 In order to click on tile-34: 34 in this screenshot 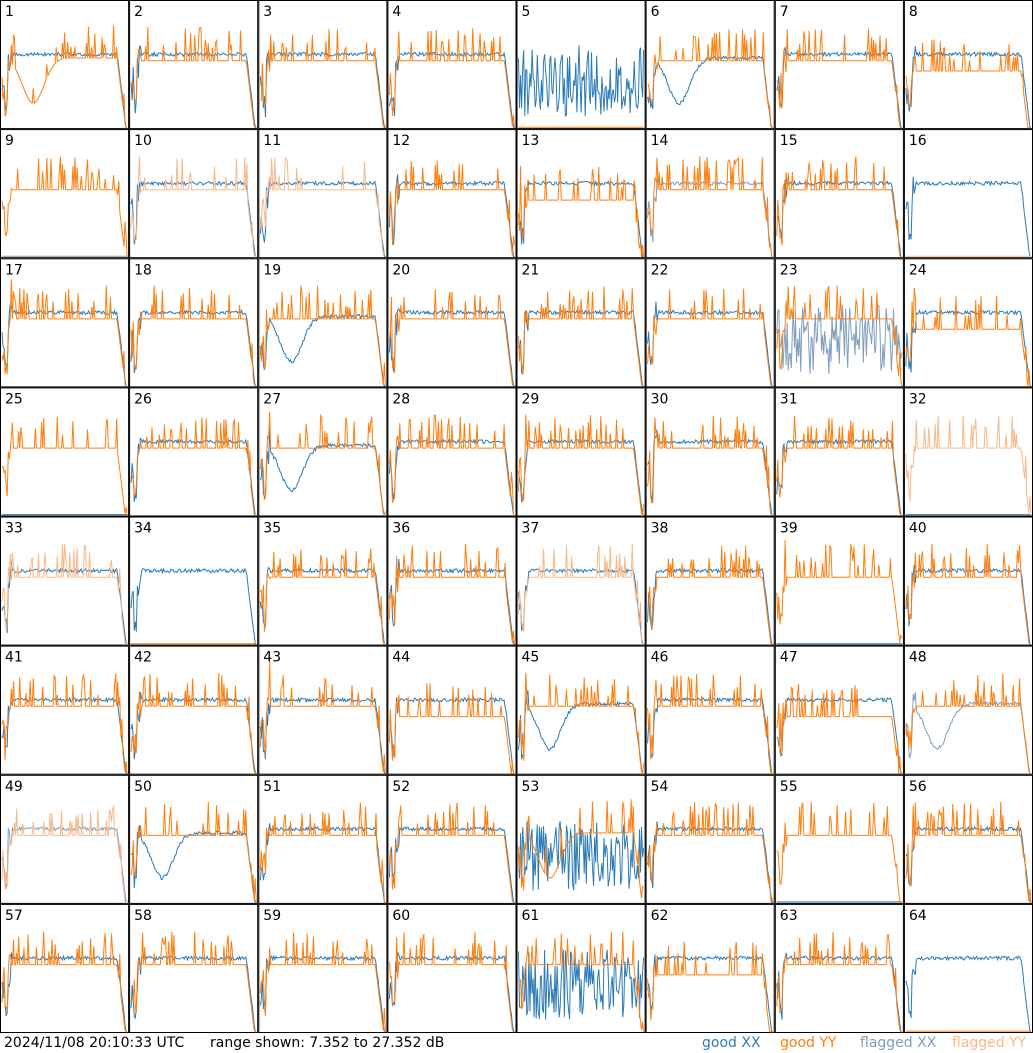, I will do `click(194, 581)`.